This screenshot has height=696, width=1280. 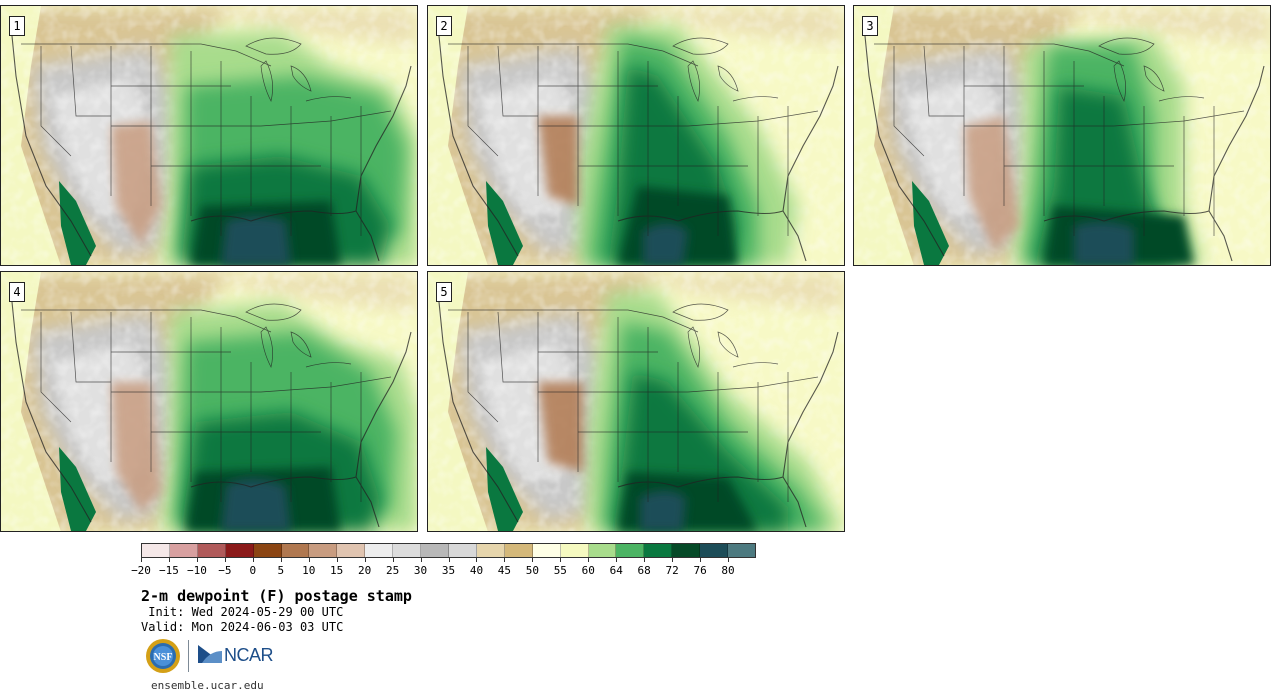 What do you see at coordinates (253, 570) in the screenshot?
I see `colorbar-tick-label: 0` at bounding box center [253, 570].